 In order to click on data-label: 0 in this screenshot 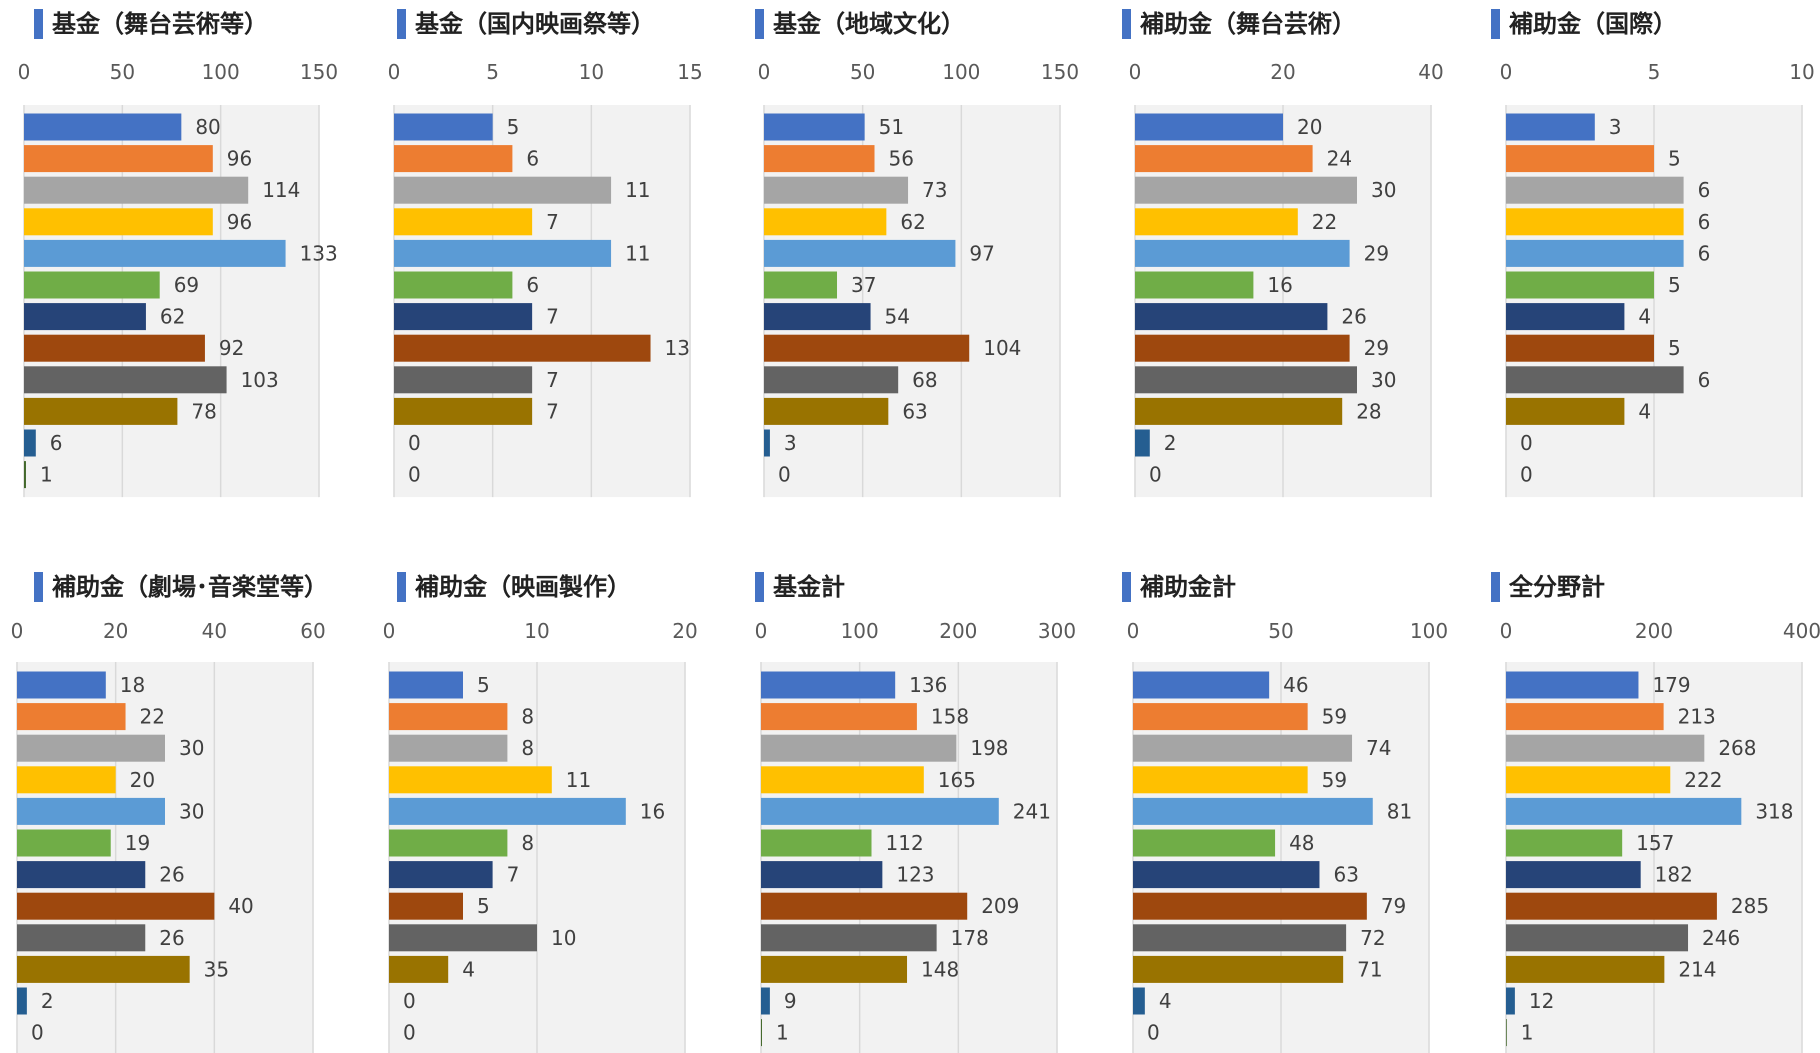, I will do `click(1155, 475)`.